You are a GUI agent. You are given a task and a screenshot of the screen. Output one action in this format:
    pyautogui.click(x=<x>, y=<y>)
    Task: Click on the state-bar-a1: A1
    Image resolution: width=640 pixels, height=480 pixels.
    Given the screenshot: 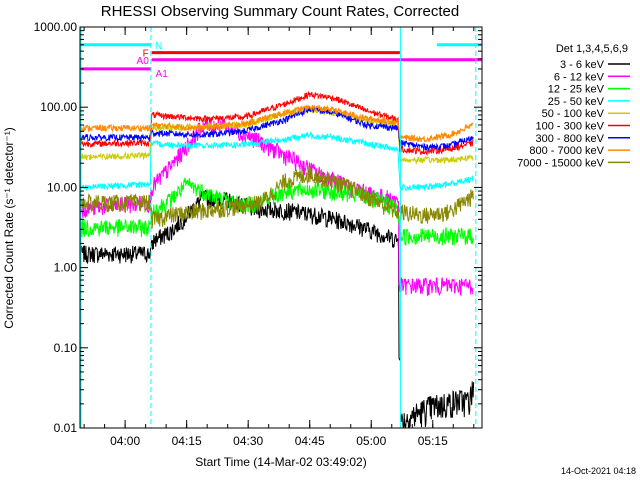 What is the action you would take?
    pyautogui.click(x=124, y=73)
    